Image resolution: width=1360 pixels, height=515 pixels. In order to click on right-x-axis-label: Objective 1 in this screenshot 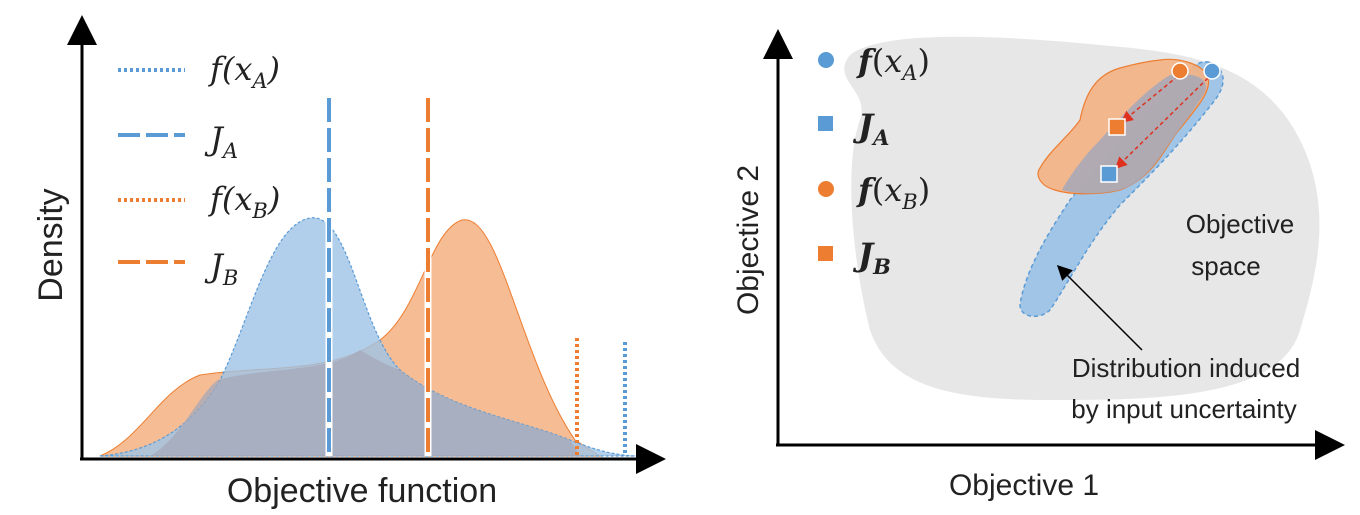, I will do `click(1024, 485)`.